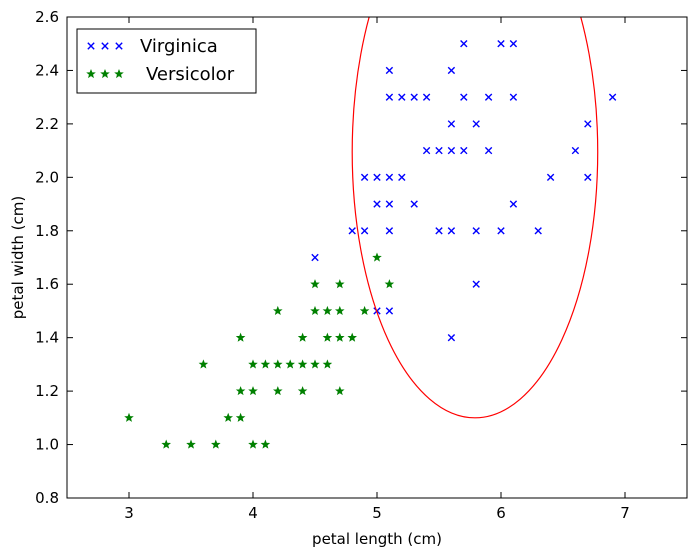  Describe the element at coordinates (47, 231) in the screenshot. I see `y-tick-label: 1.8` at that location.